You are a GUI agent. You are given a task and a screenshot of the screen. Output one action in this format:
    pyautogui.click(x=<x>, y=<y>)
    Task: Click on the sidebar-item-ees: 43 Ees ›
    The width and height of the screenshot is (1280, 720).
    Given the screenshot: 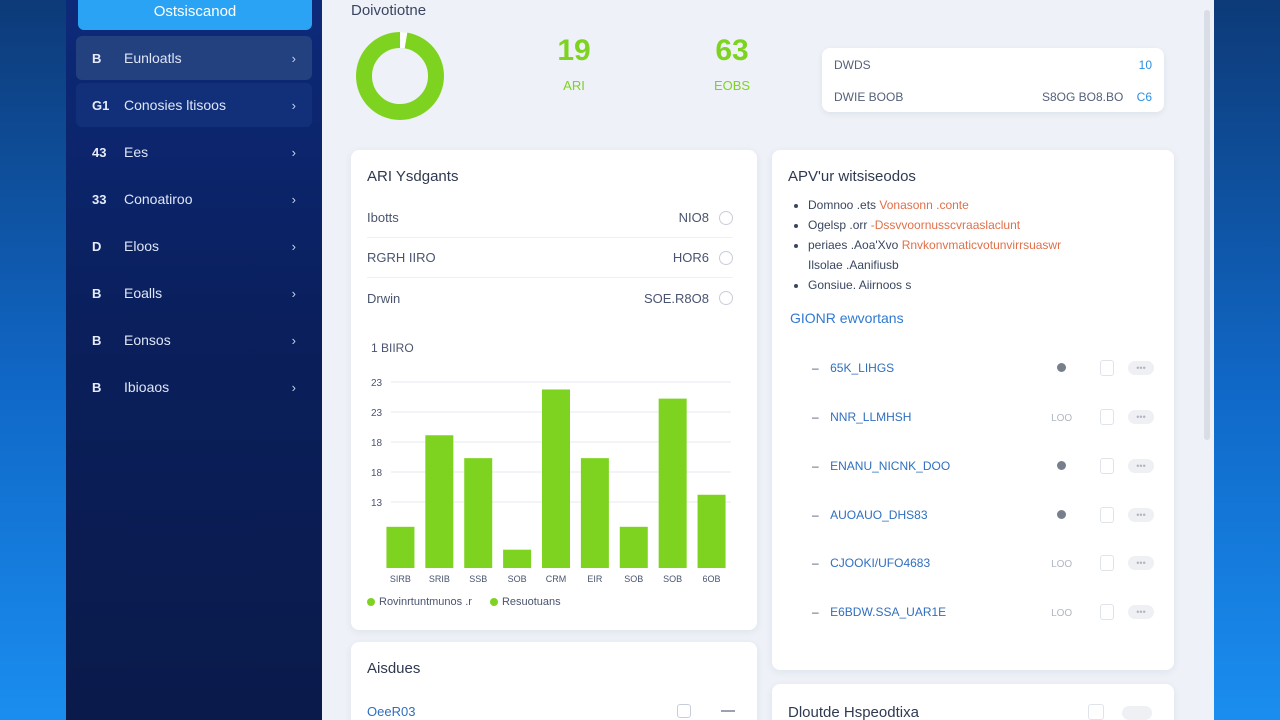 What is the action you would take?
    pyautogui.click(x=194, y=152)
    